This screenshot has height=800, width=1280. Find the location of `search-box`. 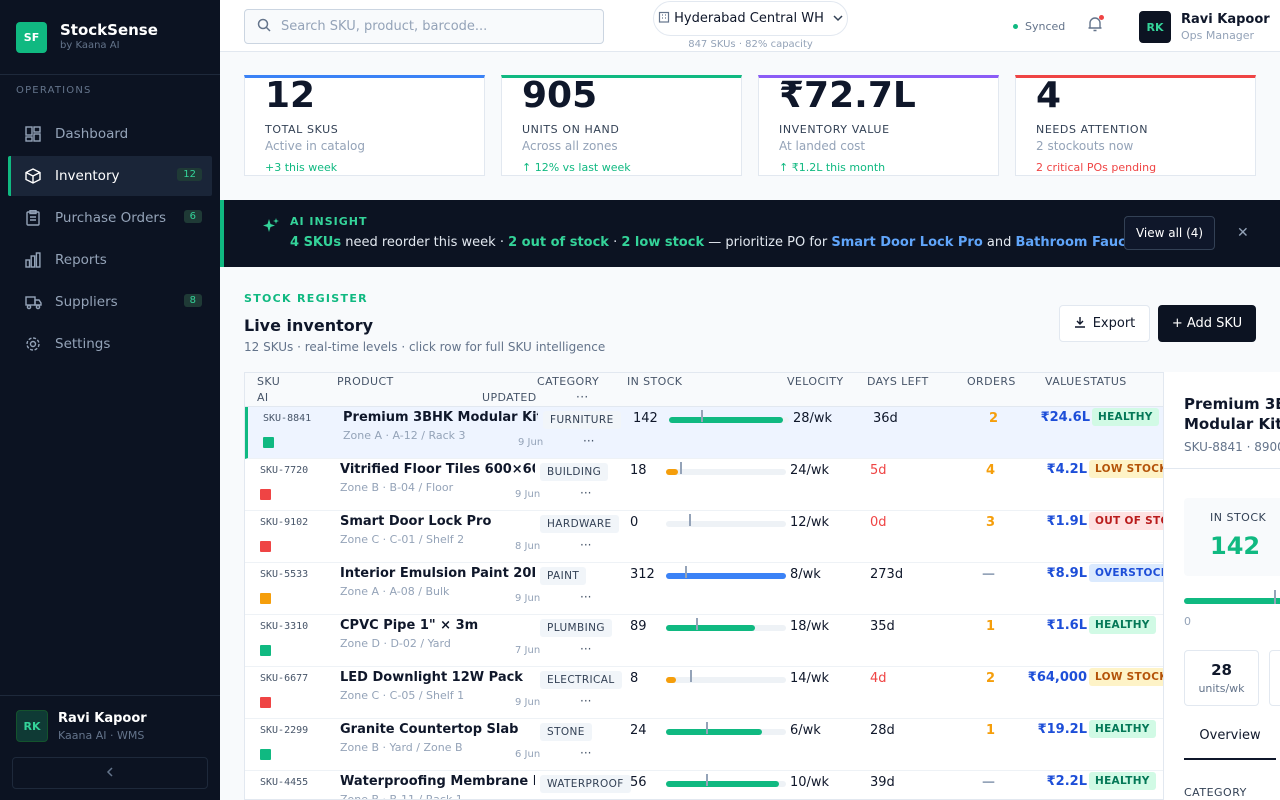

search-box is located at coordinates (424, 26).